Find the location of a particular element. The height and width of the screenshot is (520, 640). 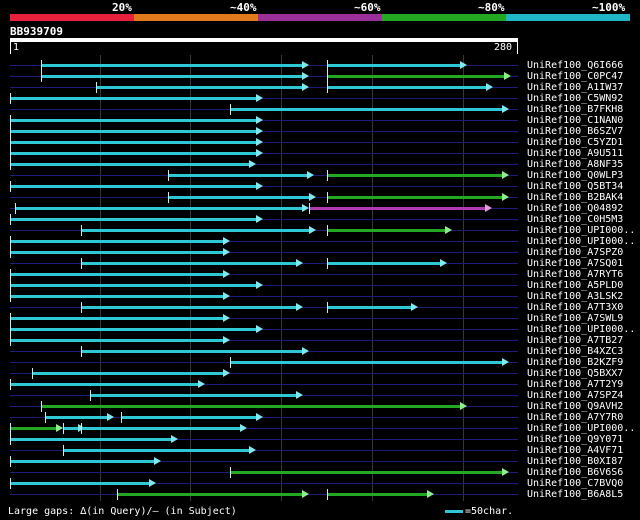

hit-row: UniRef100_B6V6S6 is located at coordinates (320, 472).